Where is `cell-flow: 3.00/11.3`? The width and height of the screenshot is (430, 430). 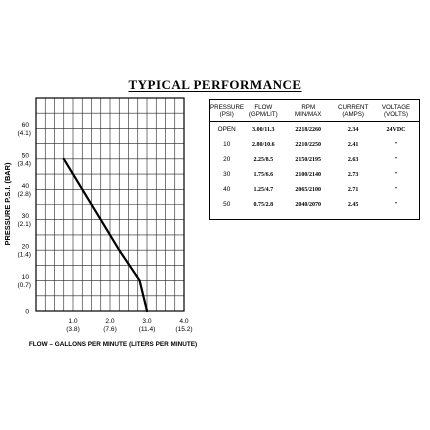 cell-flow: 3.00/11.3 is located at coordinates (263, 129).